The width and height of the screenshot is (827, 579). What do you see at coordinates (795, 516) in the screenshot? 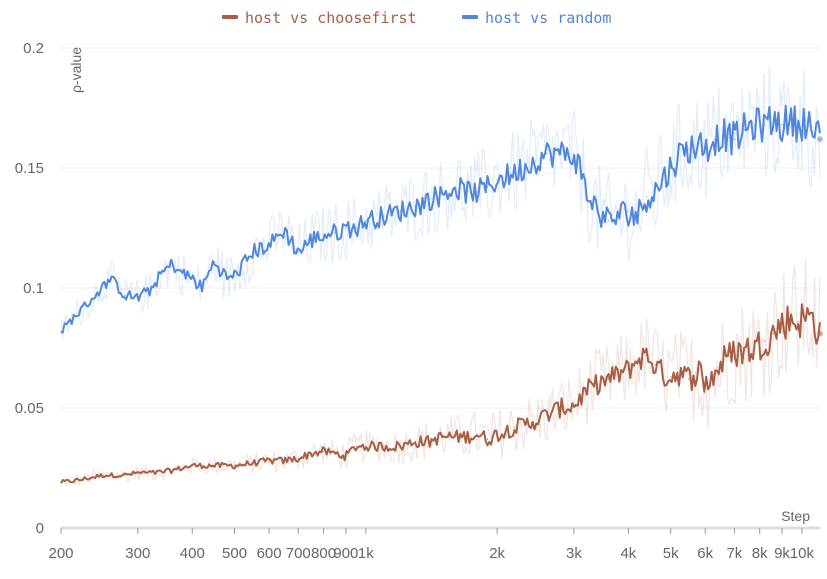
I see `x-axis-label: Step` at bounding box center [795, 516].